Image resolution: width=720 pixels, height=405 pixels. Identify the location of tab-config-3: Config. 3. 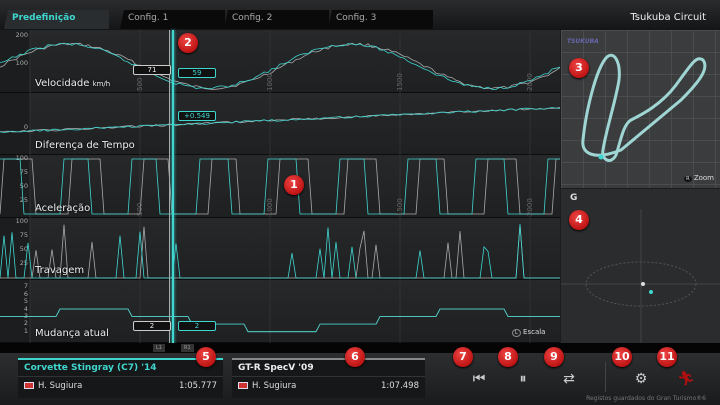
(380, 19).